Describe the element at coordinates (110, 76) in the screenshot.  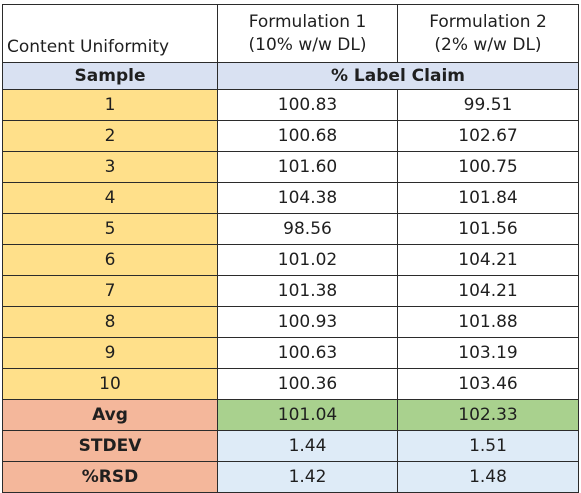
I see `sample-header: Sample` at that location.